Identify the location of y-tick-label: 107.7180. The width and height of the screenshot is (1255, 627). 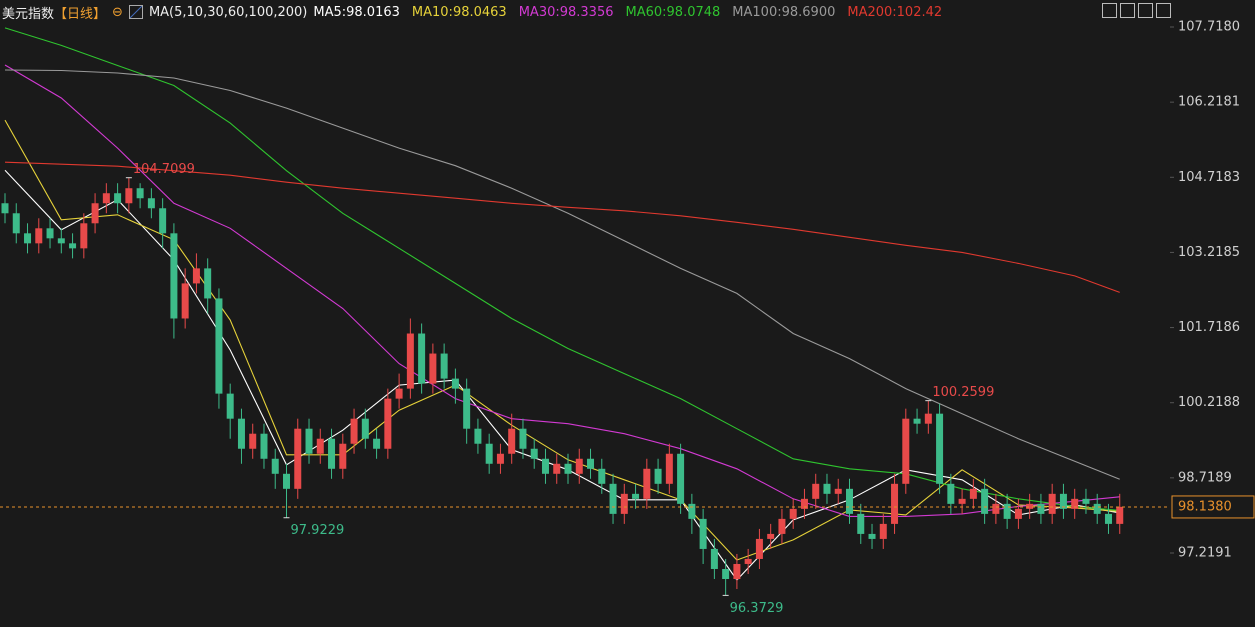
(1209, 27).